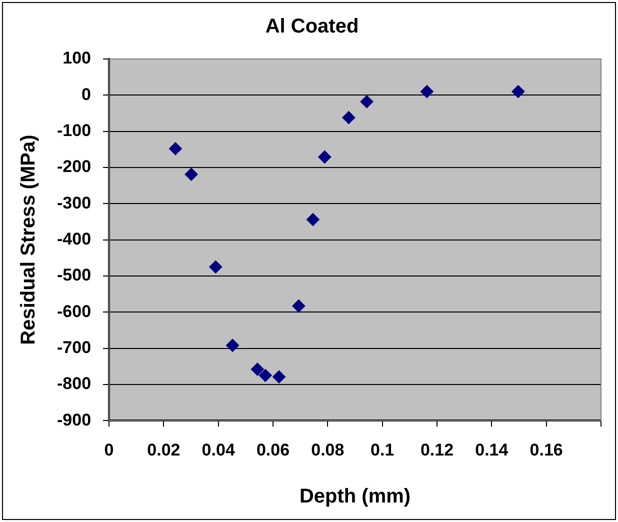 This screenshot has height=522, width=618. I want to click on y-tick-label: -200, so click(74, 166).